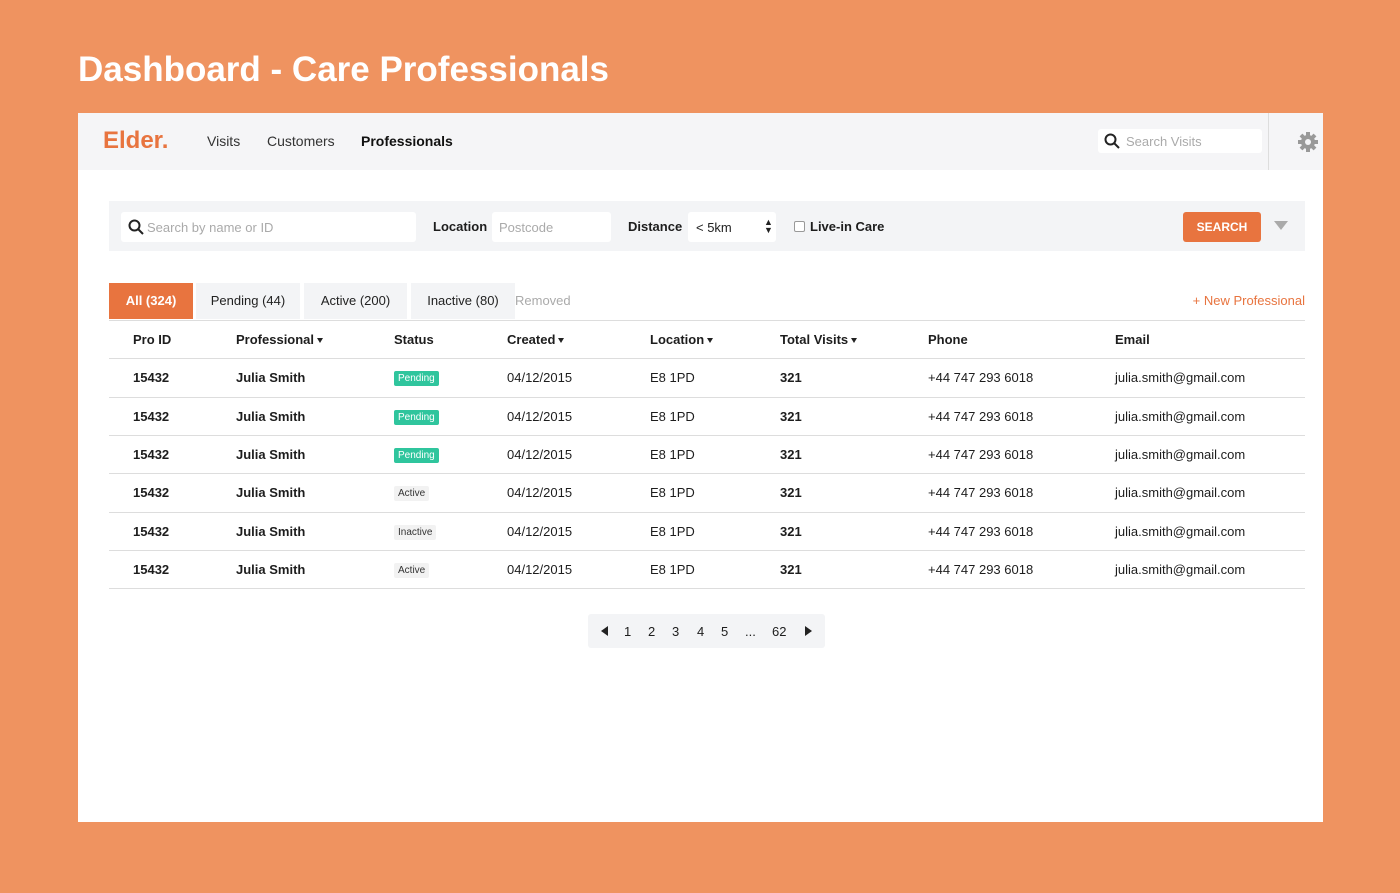  What do you see at coordinates (818, 339) in the screenshot?
I see `column-header: Total Visits` at bounding box center [818, 339].